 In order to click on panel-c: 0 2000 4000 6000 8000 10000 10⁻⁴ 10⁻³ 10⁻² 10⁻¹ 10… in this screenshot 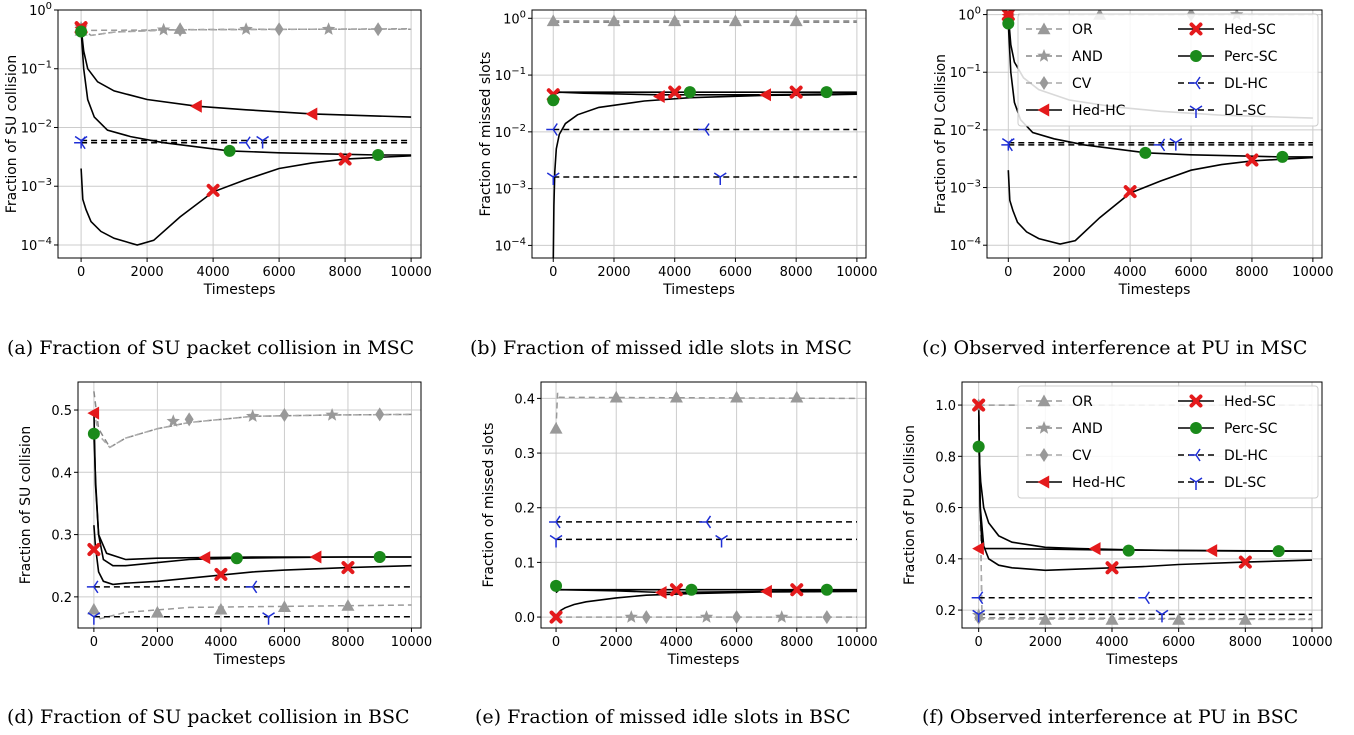, I will do `click(1133, 152)`.